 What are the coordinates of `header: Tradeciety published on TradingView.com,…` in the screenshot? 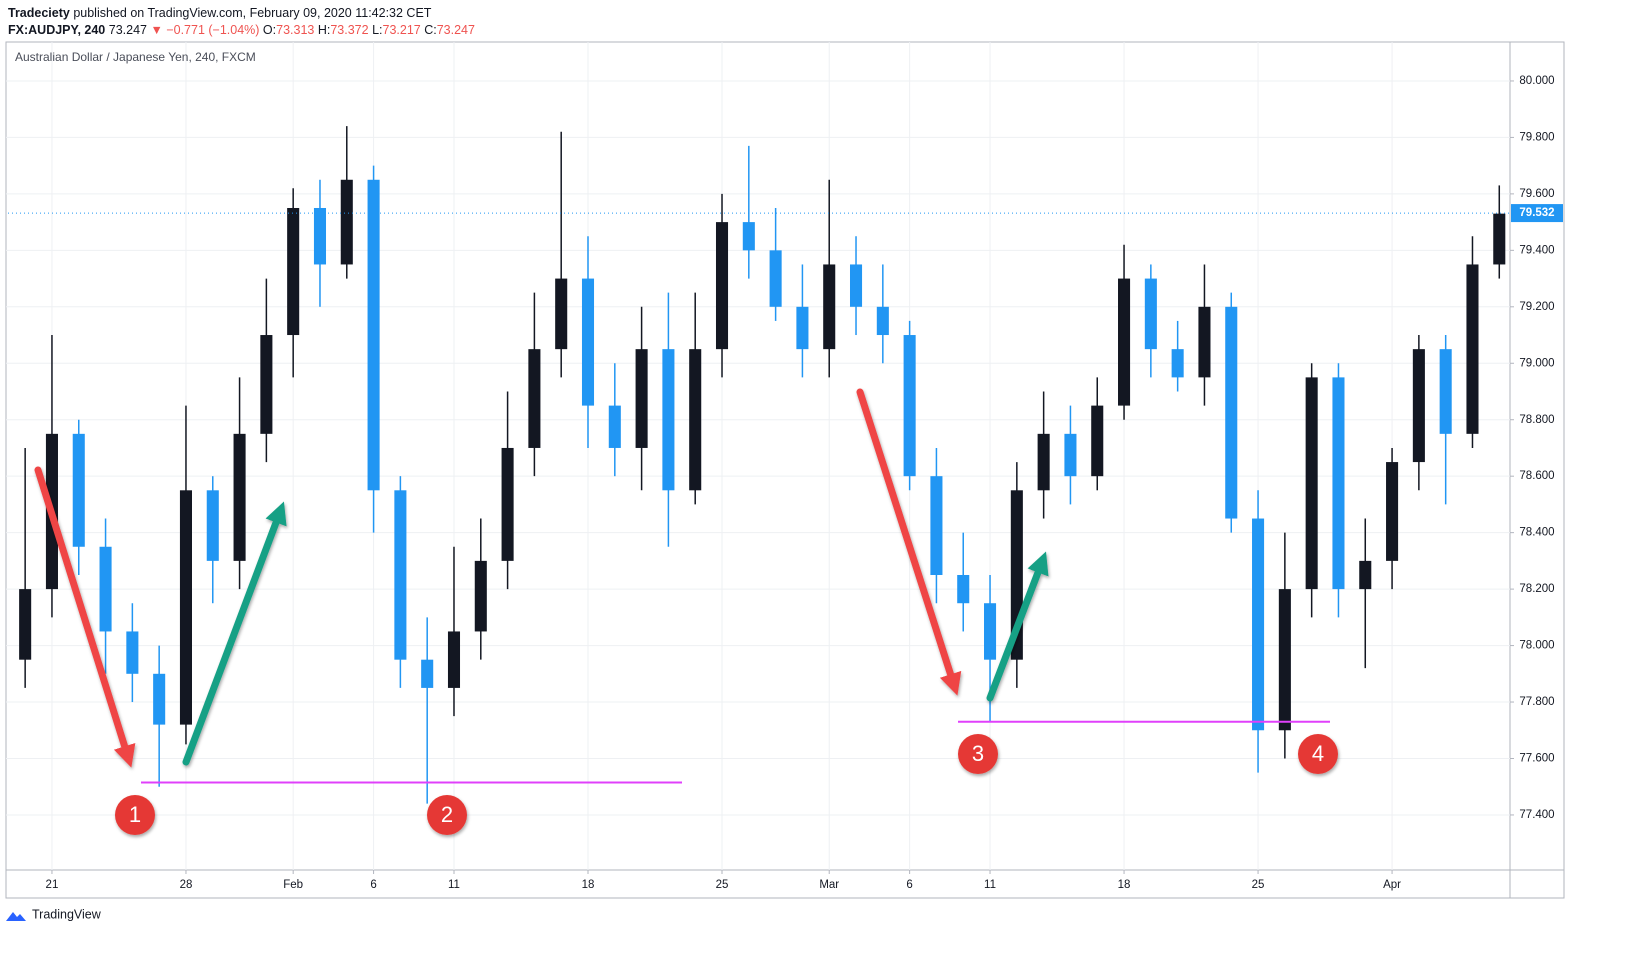 It's located at (241, 22).